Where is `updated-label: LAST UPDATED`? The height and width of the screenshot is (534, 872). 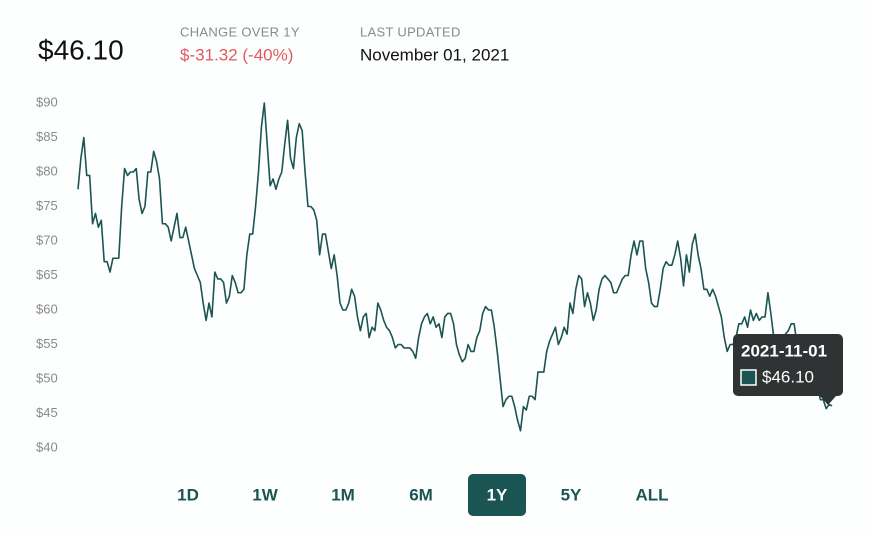 updated-label: LAST UPDATED is located at coordinates (410, 31).